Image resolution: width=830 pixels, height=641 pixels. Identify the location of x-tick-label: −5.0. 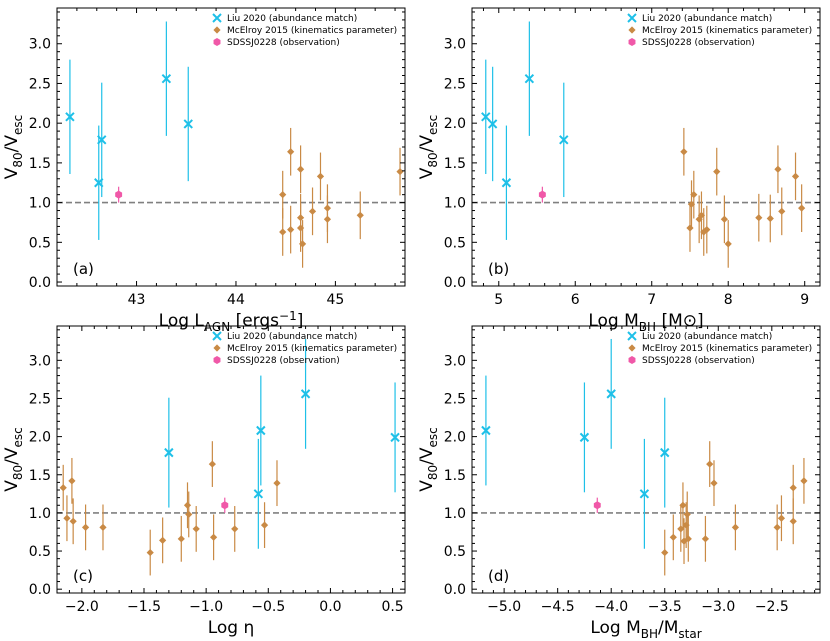
(504, 607).